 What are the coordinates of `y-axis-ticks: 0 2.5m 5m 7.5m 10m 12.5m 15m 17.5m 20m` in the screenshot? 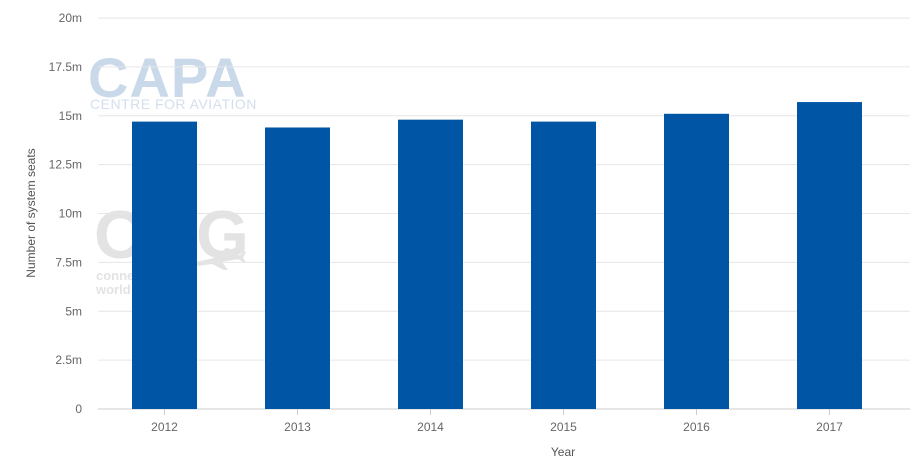 It's located at (66, 213).